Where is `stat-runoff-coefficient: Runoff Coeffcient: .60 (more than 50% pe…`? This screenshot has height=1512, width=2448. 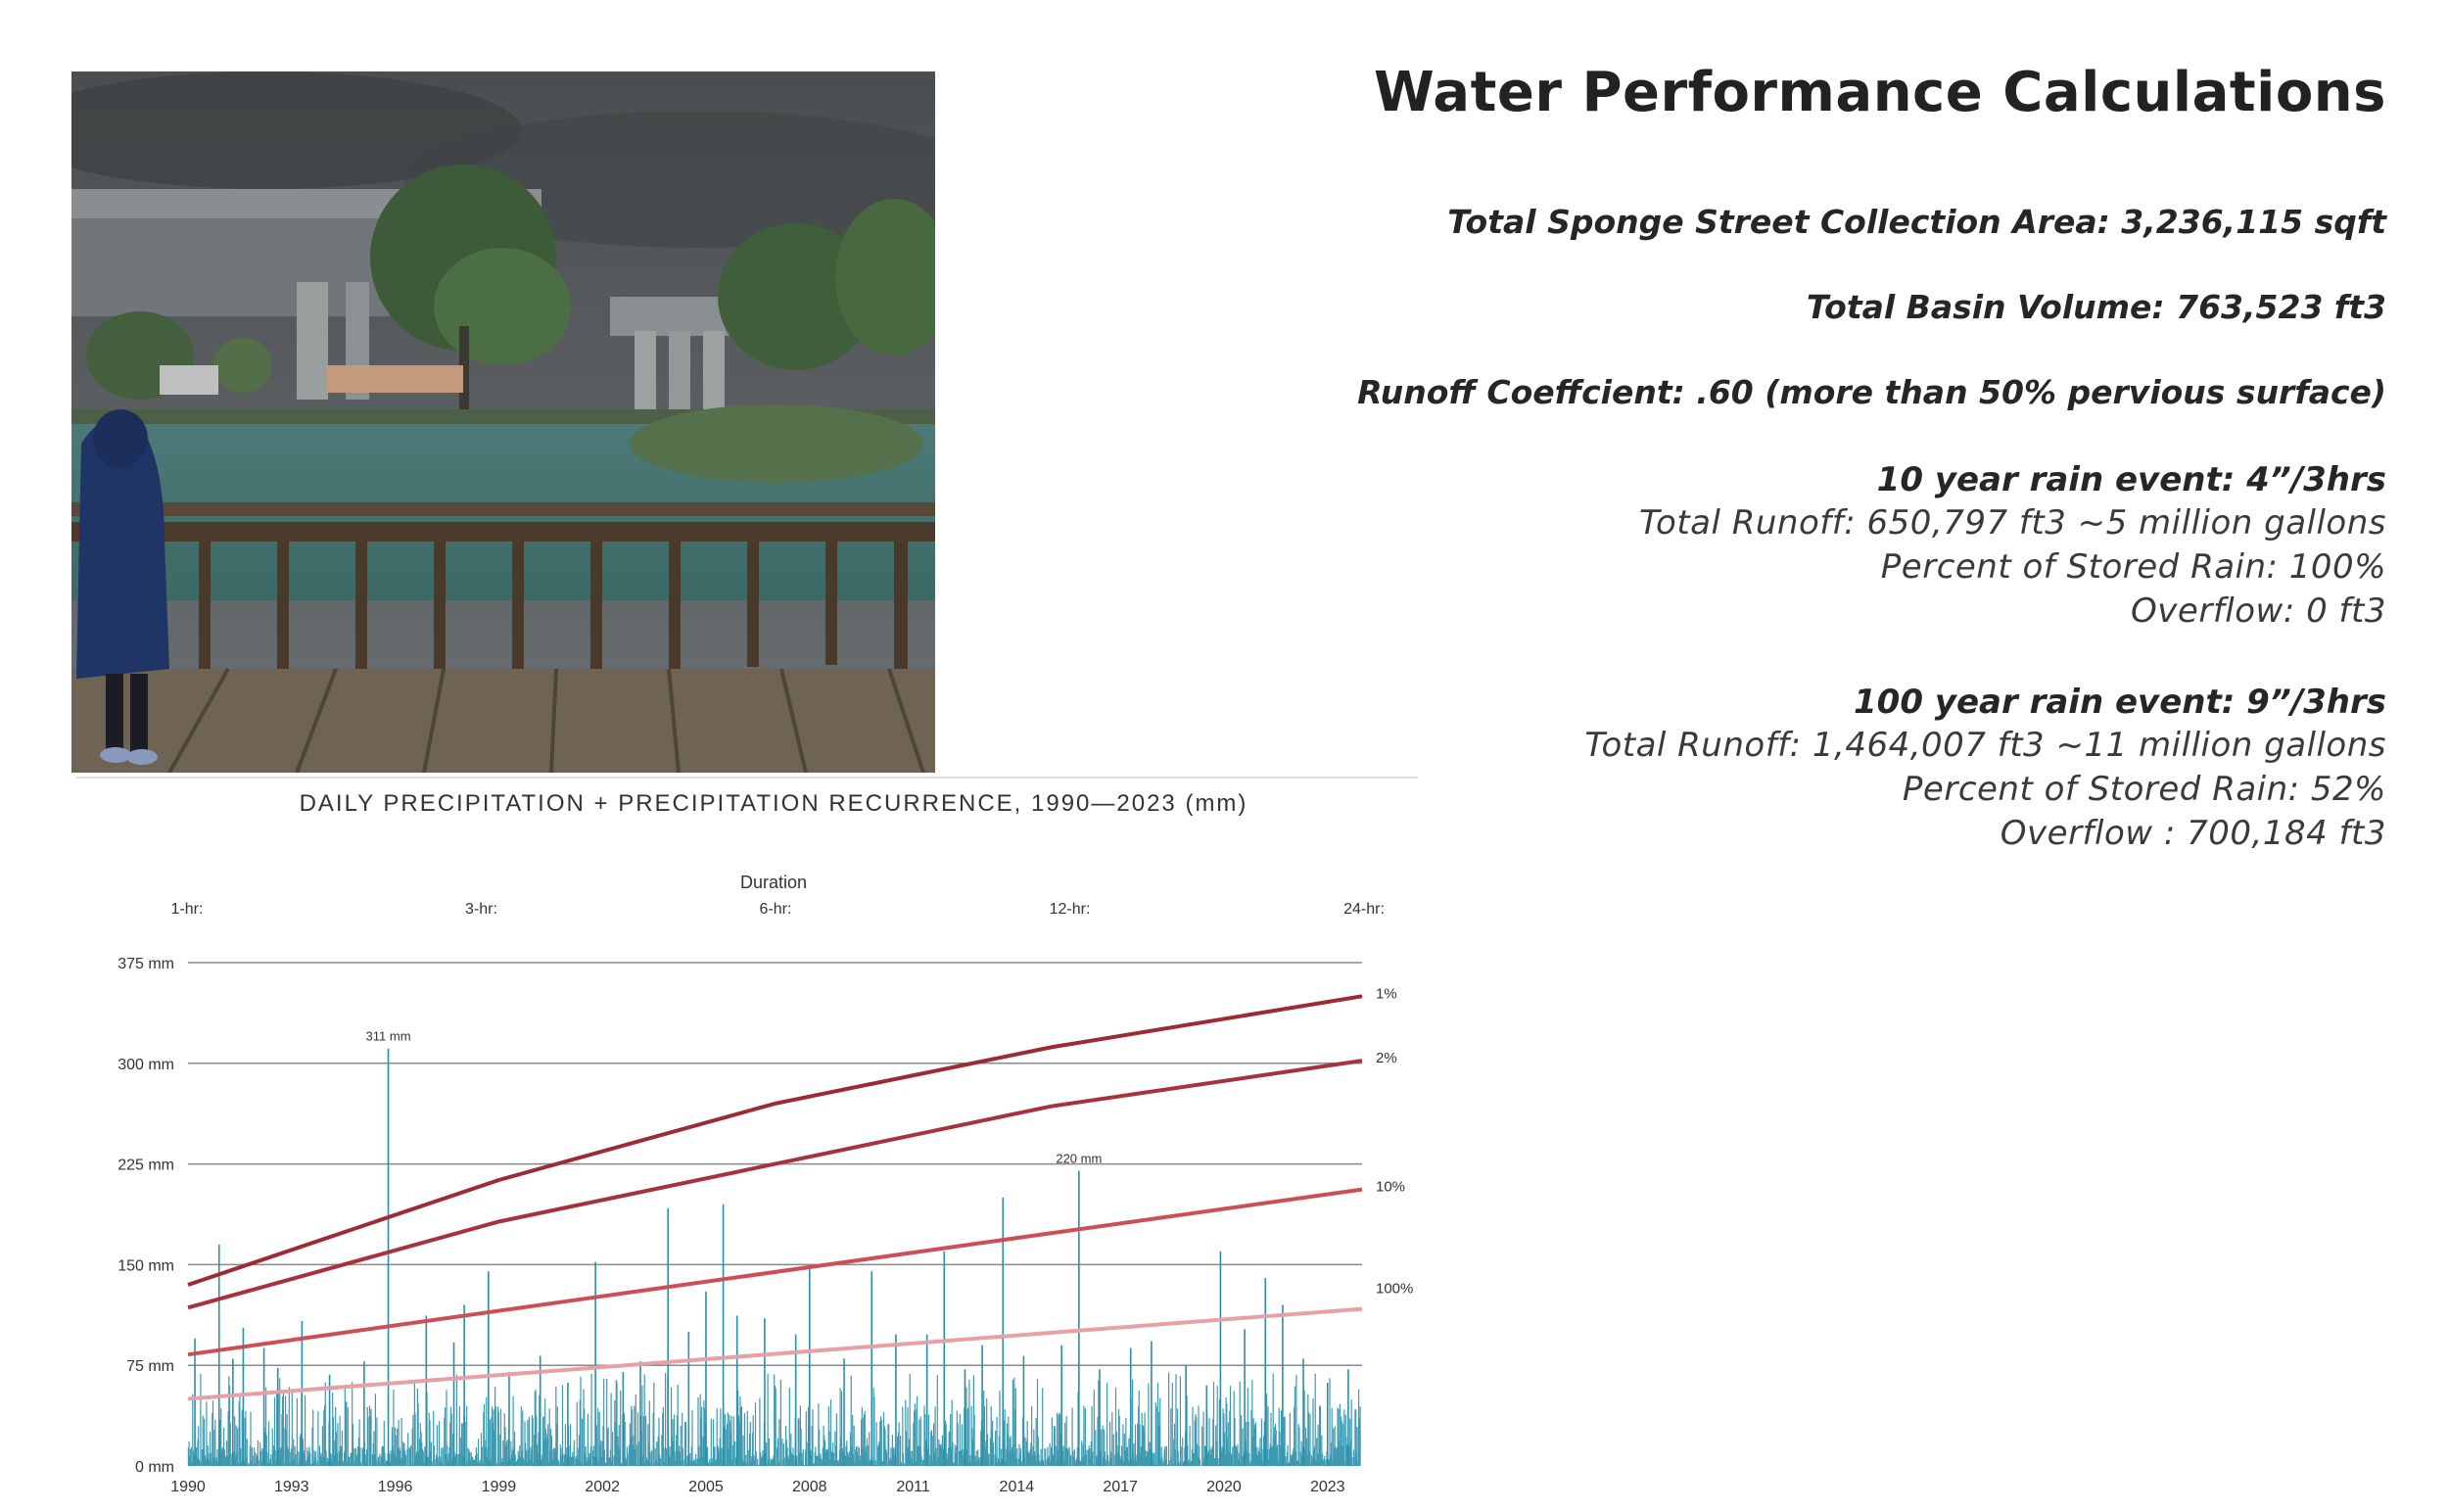 stat-runoff-coefficient: Runoff Coeffcient: .60 (more than 50% pe… is located at coordinates (1871, 392).